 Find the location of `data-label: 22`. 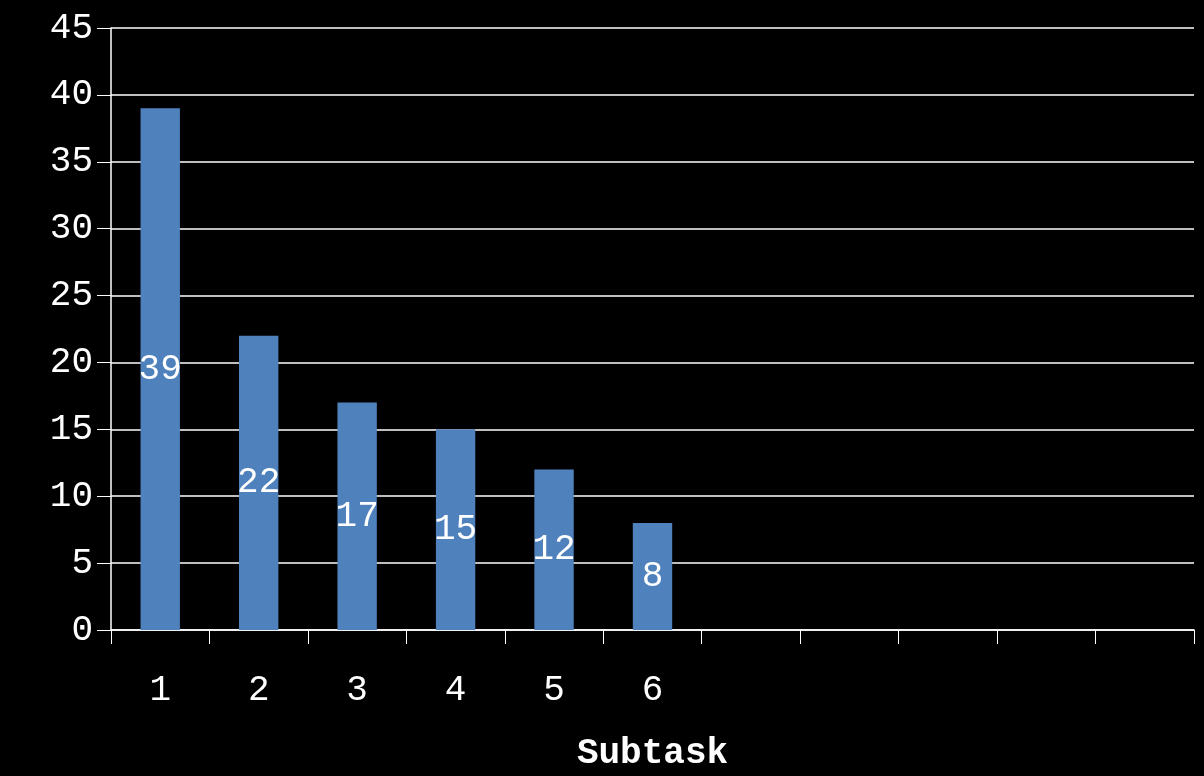

data-label: 22 is located at coordinates (259, 483).